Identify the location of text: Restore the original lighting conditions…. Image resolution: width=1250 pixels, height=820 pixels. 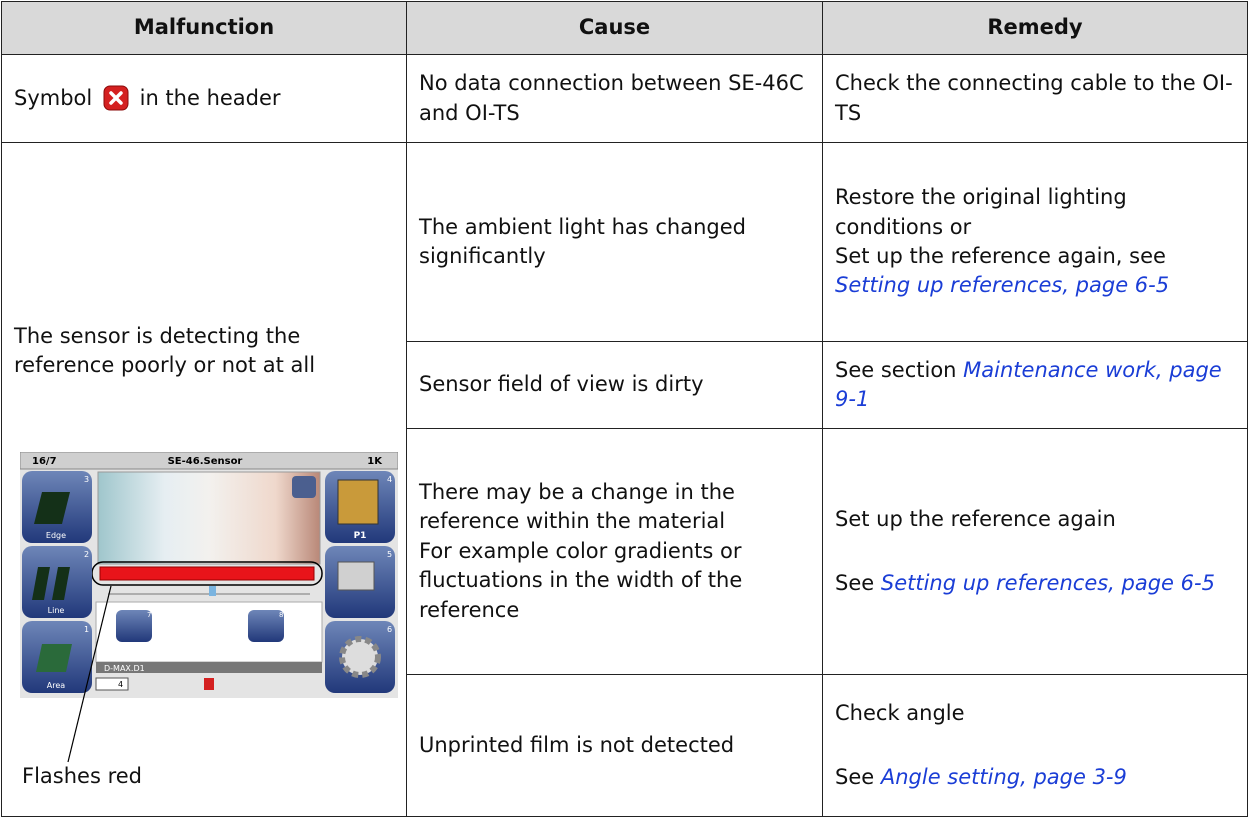
(981, 212).